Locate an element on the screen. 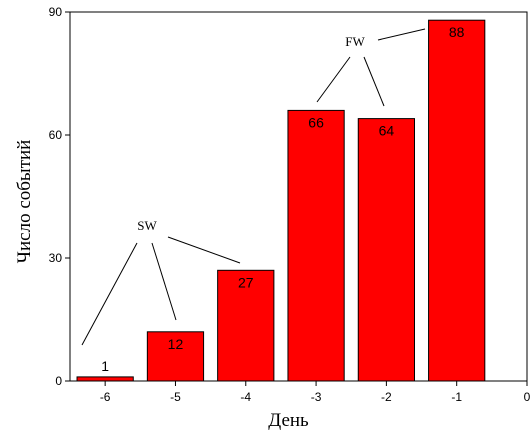 The height and width of the screenshot is (436, 530). data-label--5: 12 is located at coordinates (176, 344).